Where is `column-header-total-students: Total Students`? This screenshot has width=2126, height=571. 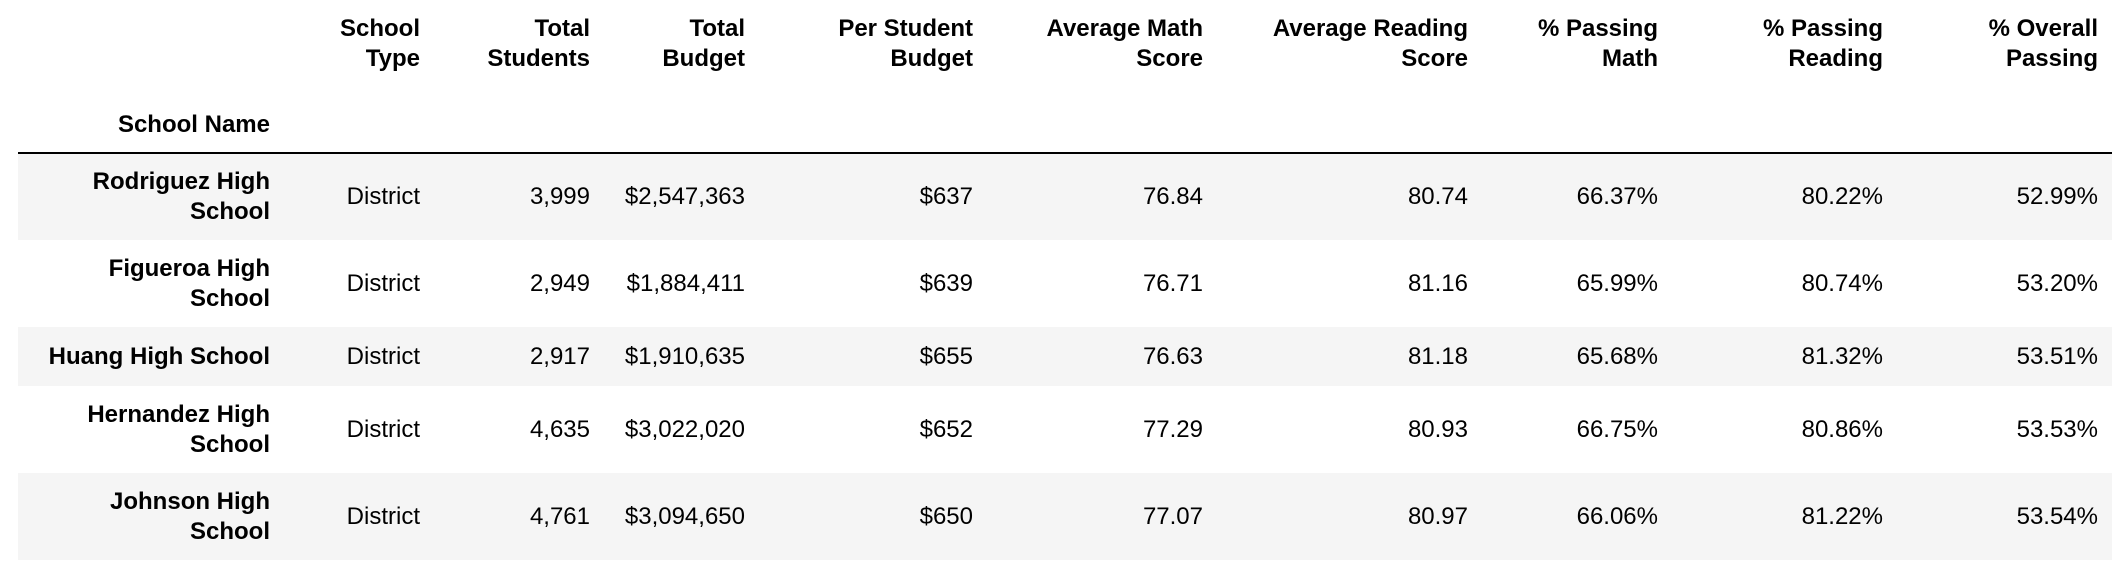 column-header-total-students: Total Students is located at coordinates (538, 43).